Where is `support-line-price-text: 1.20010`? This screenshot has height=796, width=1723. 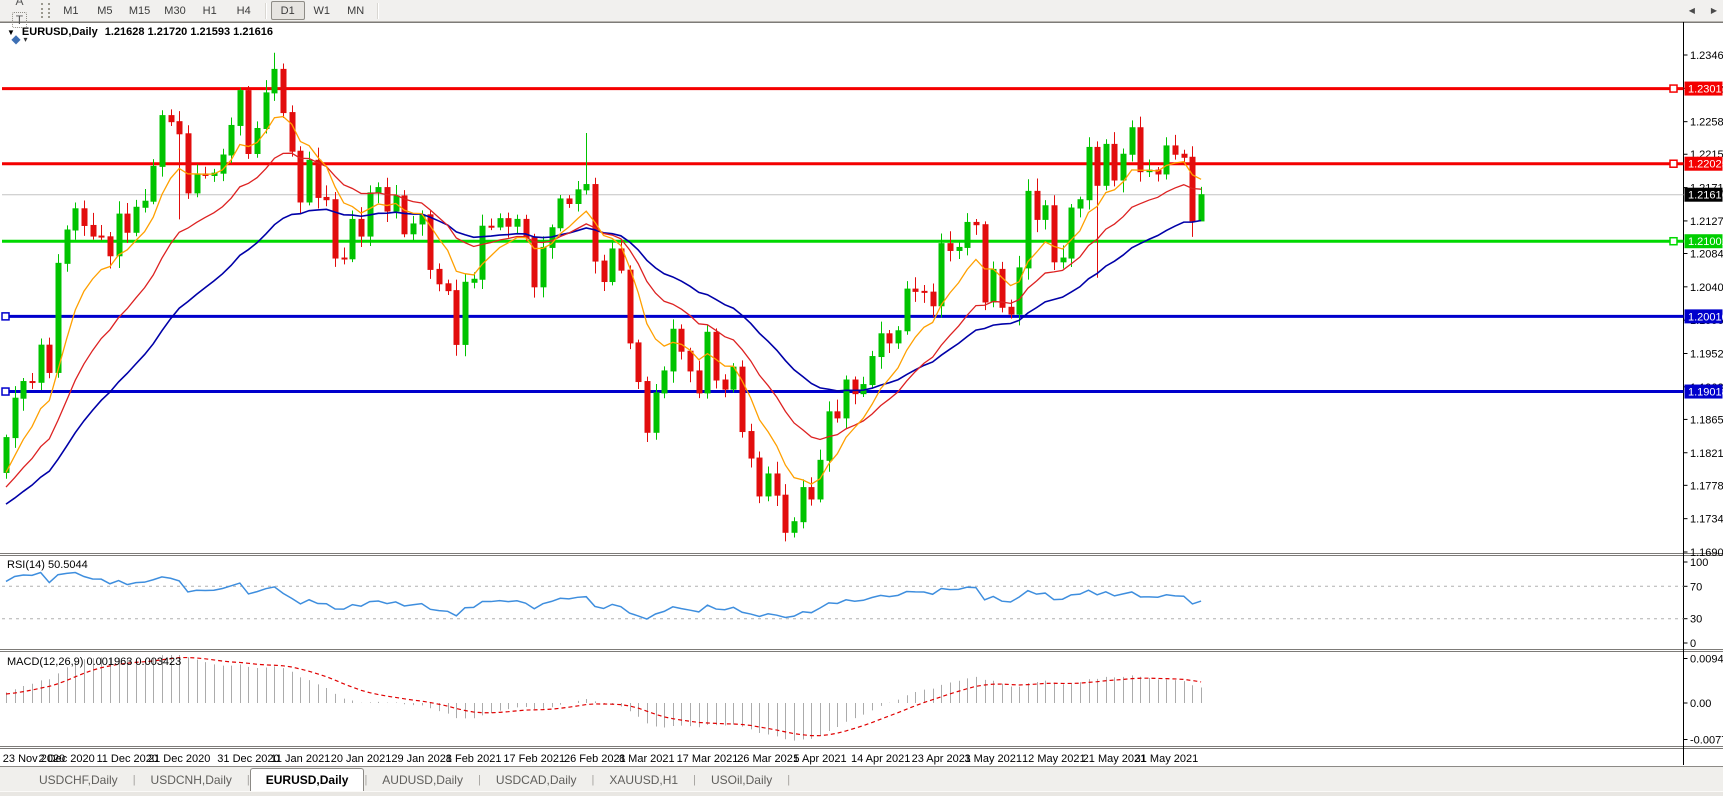 support-line-price-text: 1.20010 is located at coordinates (1705, 317).